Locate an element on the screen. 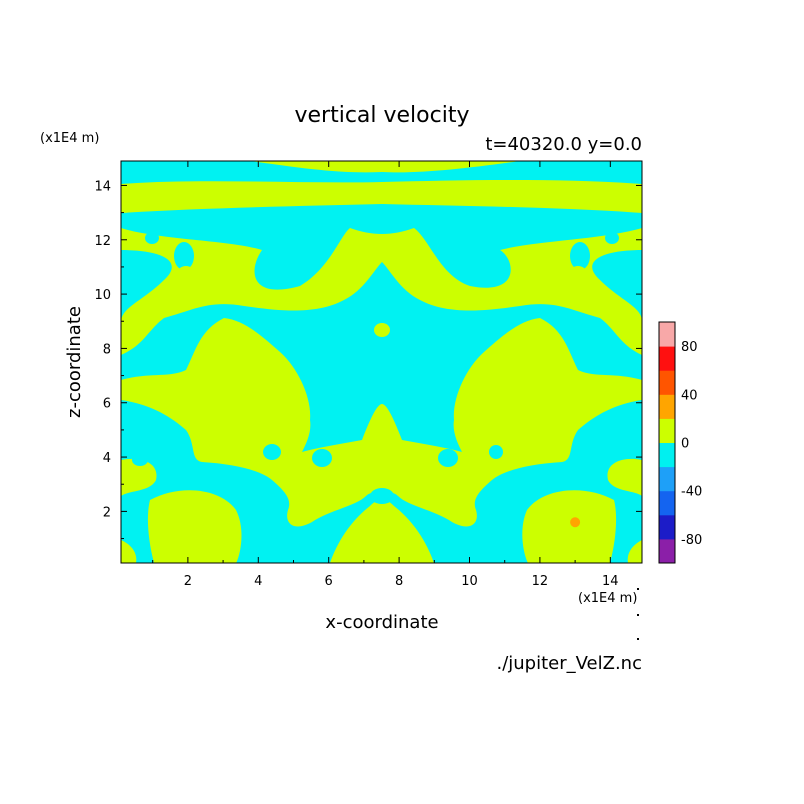 The width and height of the screenshot is (804, 804). x-tick-label: 10 is located at coordinates (469, 581).